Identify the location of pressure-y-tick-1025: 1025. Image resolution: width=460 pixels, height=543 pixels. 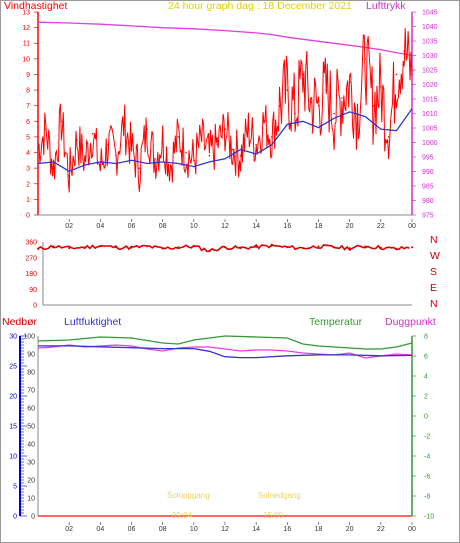
(430, 71).